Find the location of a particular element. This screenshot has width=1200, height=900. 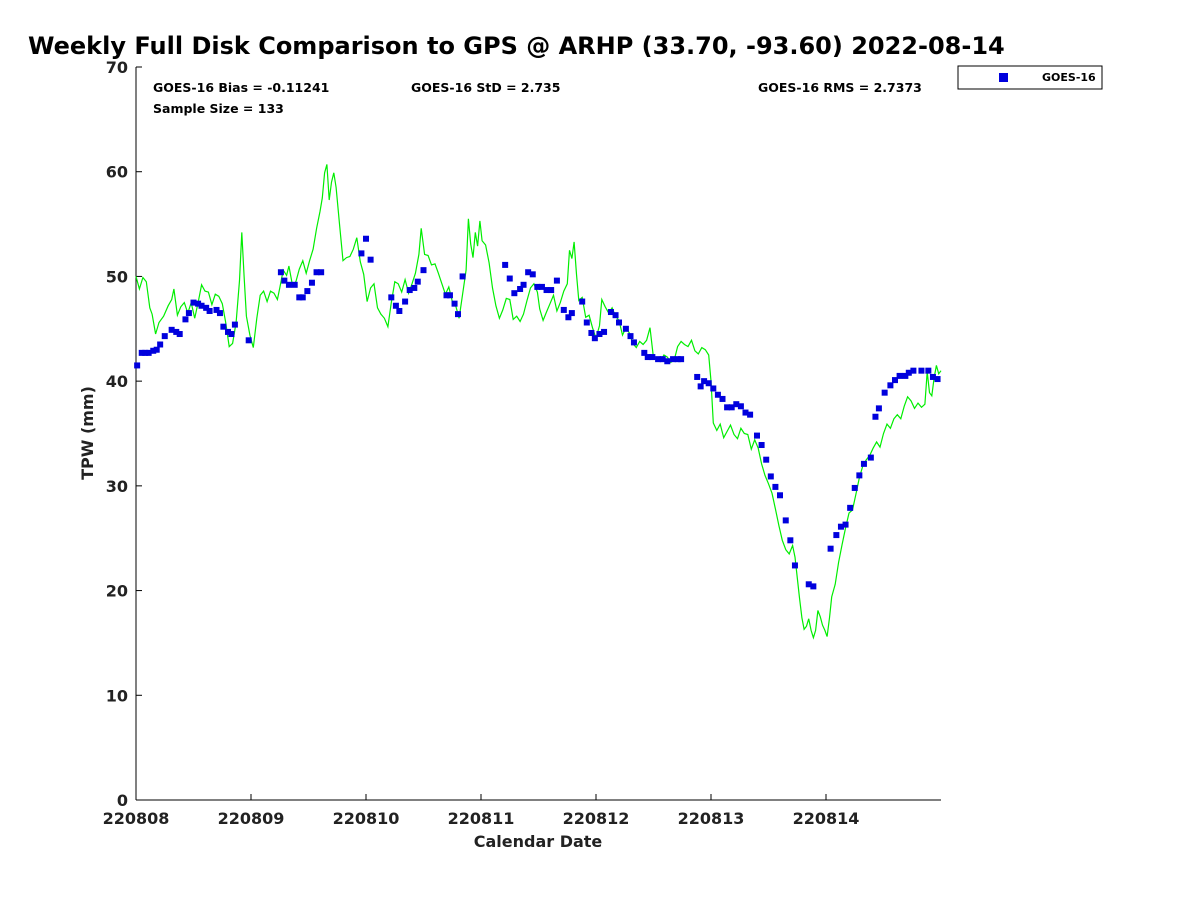

rms-stat: GOES-16 RMS = 2.7373 is located at coordinates (840, 87).